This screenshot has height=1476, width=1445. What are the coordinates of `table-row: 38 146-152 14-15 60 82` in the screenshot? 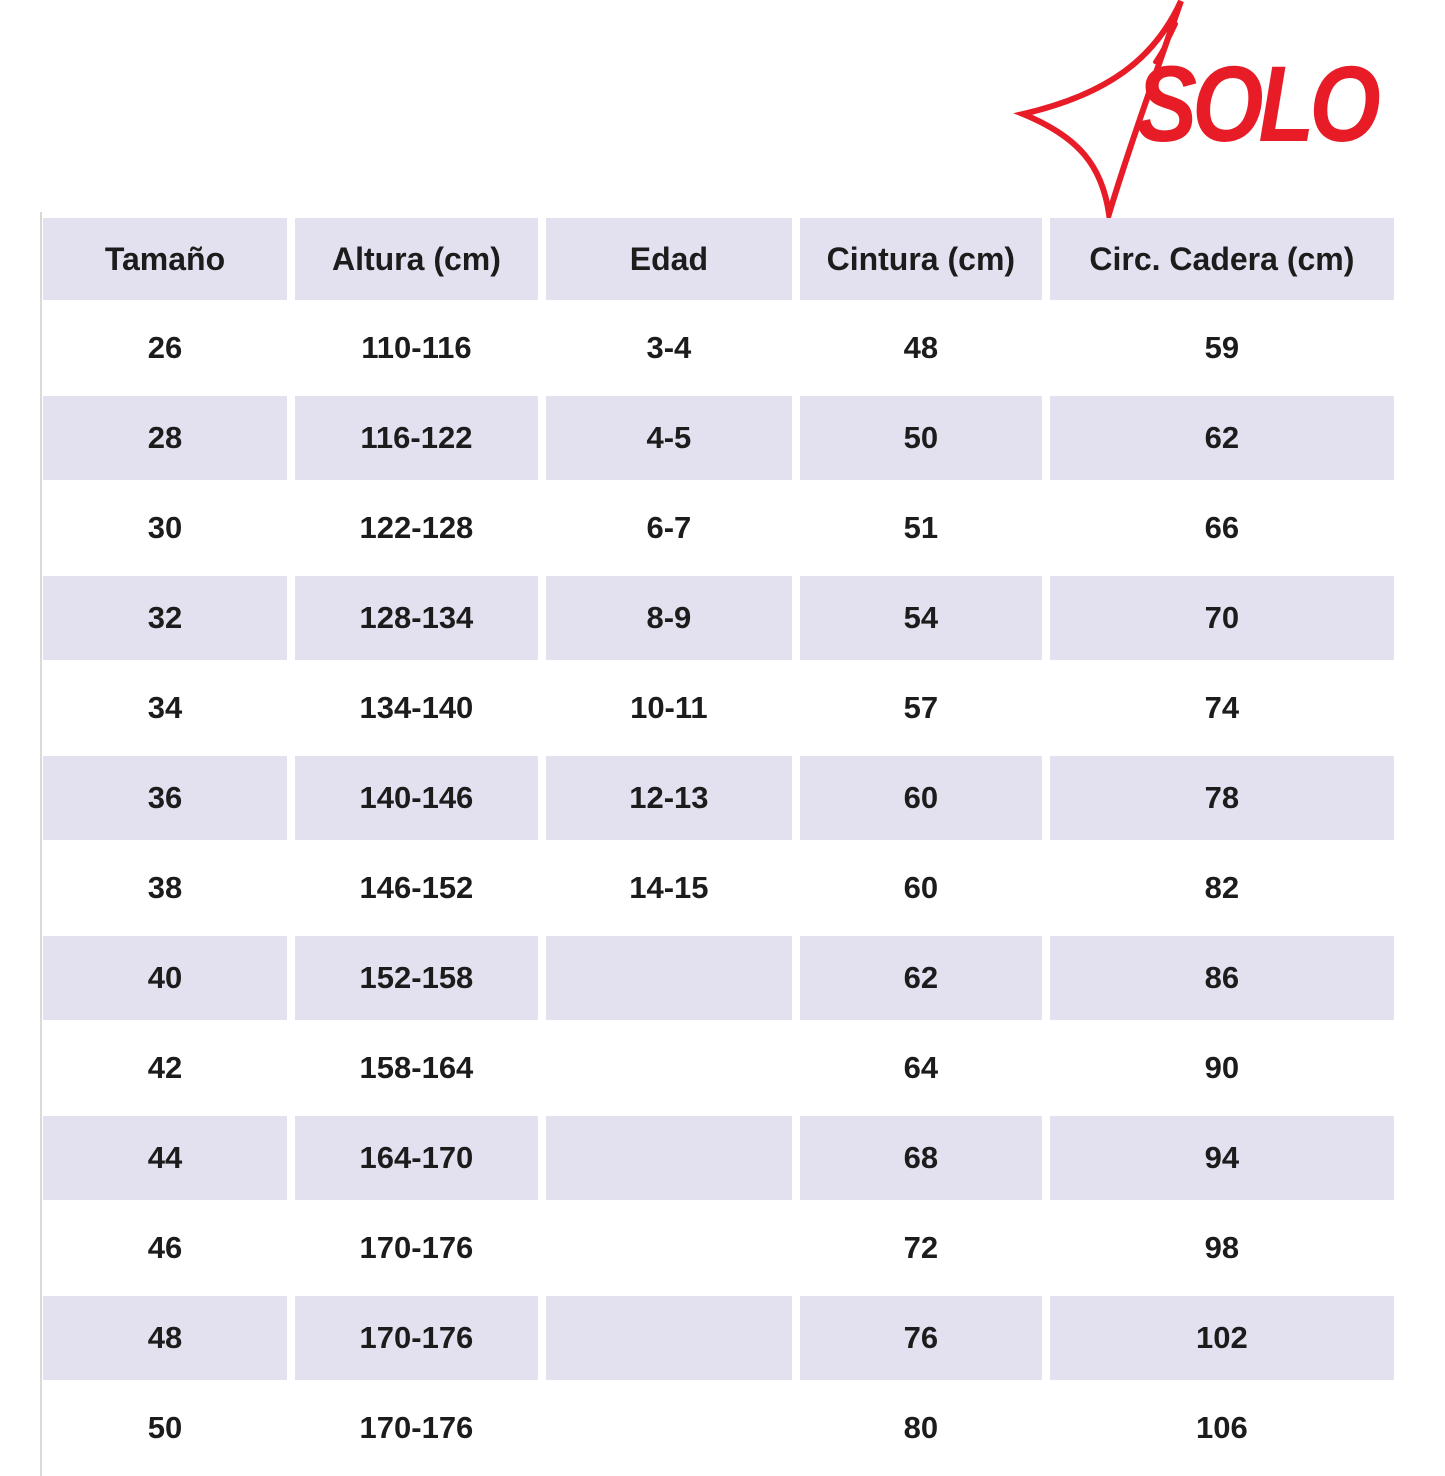 It's located at (718, 888).